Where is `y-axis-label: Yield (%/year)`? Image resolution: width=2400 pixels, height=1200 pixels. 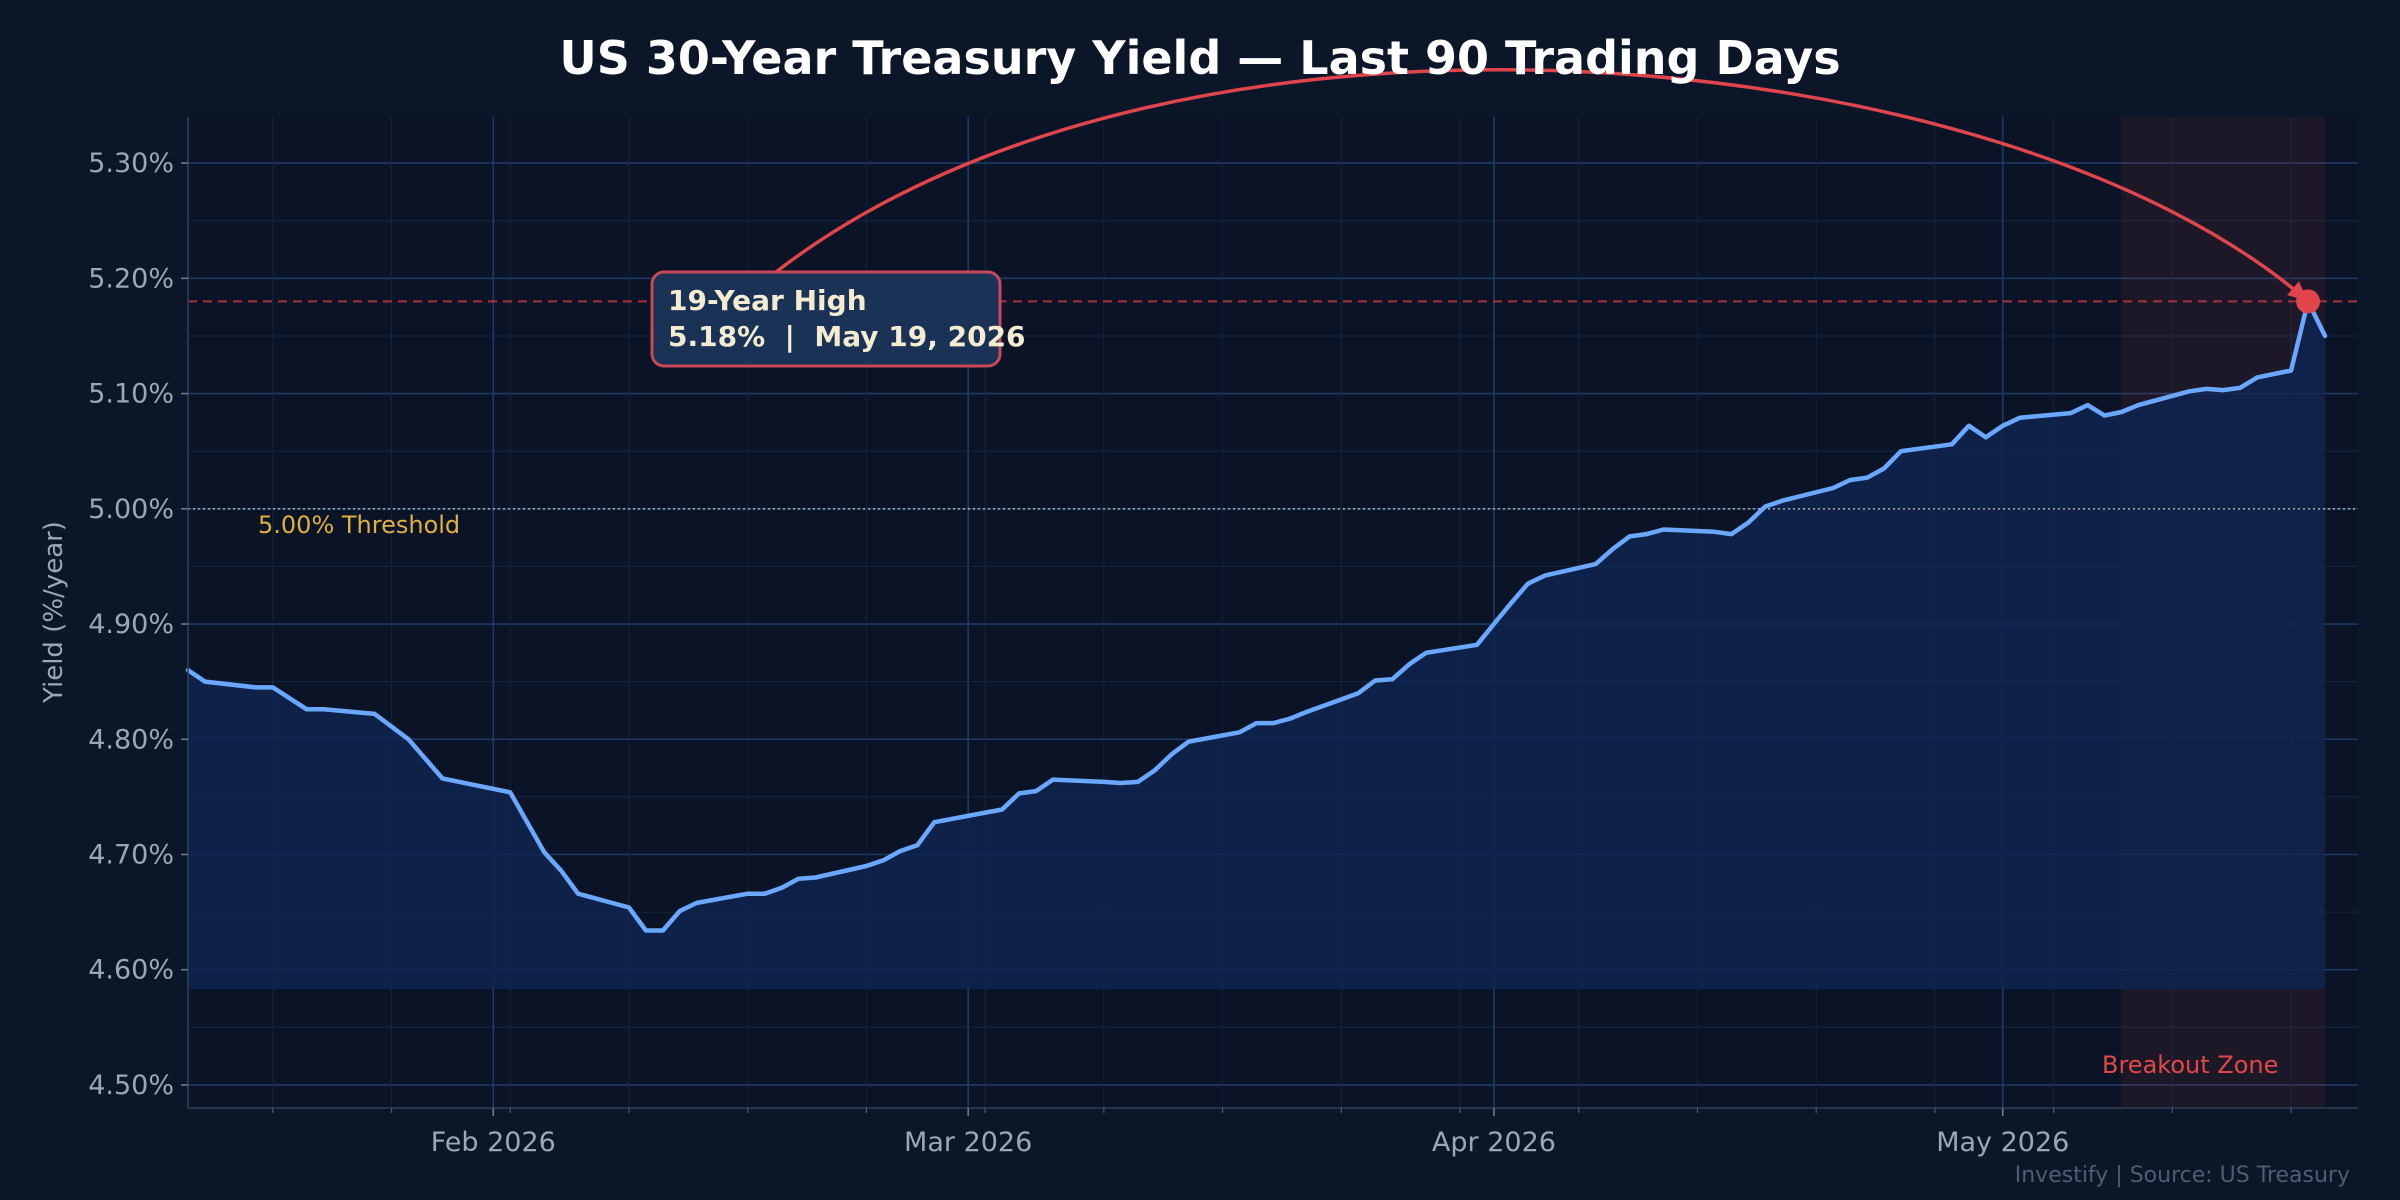
y-axis-label: Yield (%/year) is located at coordinates (54, 612).